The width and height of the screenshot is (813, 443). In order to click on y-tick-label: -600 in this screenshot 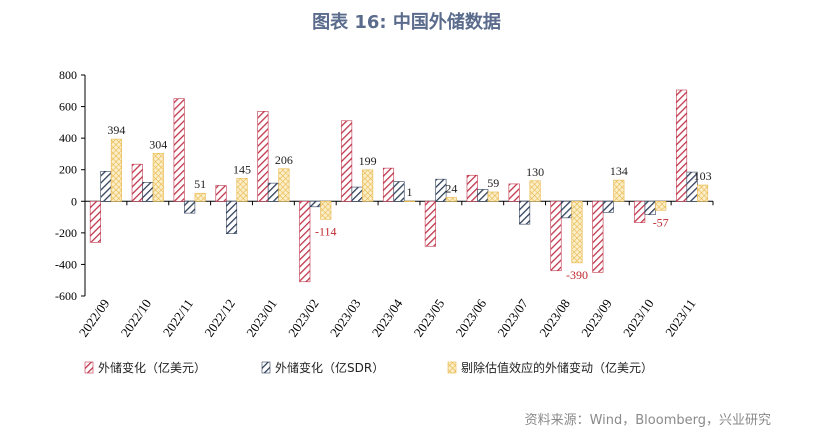, I will do `click(66, 296)`.